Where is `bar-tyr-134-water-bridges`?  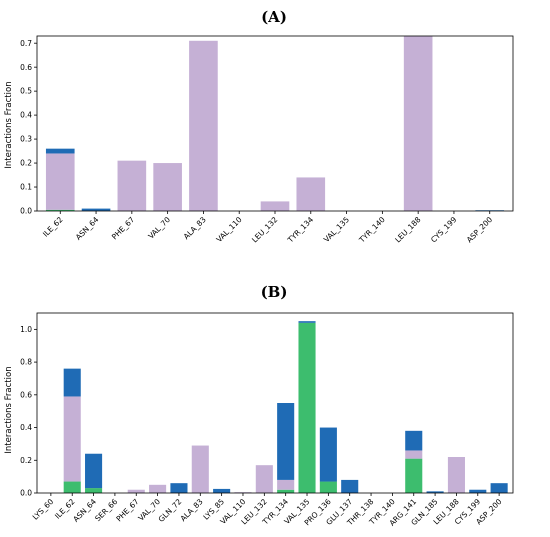 bar-tyr-134-water-bridges is located at coordinates (286, 441).